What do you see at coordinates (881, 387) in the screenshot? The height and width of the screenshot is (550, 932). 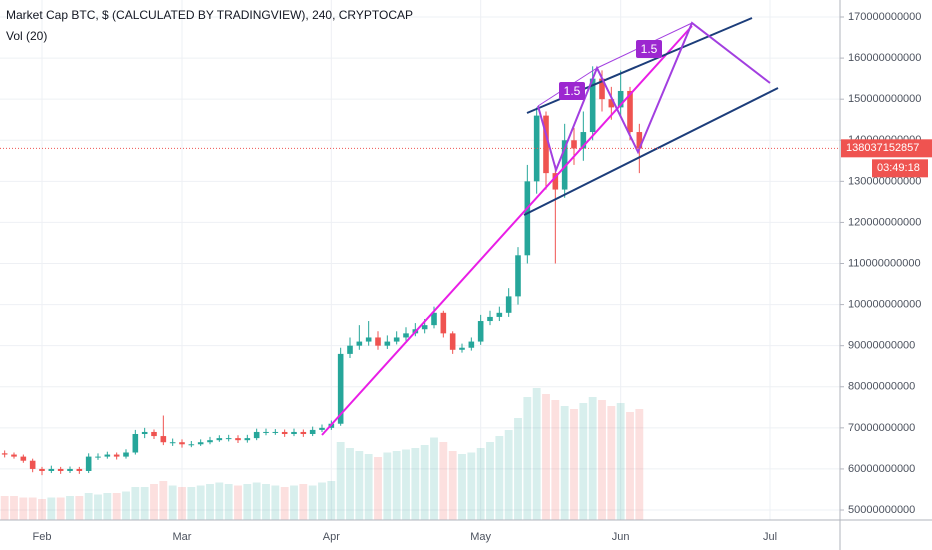 I see `y-tick-label: 80000000000` at bounding box center [881, 387].